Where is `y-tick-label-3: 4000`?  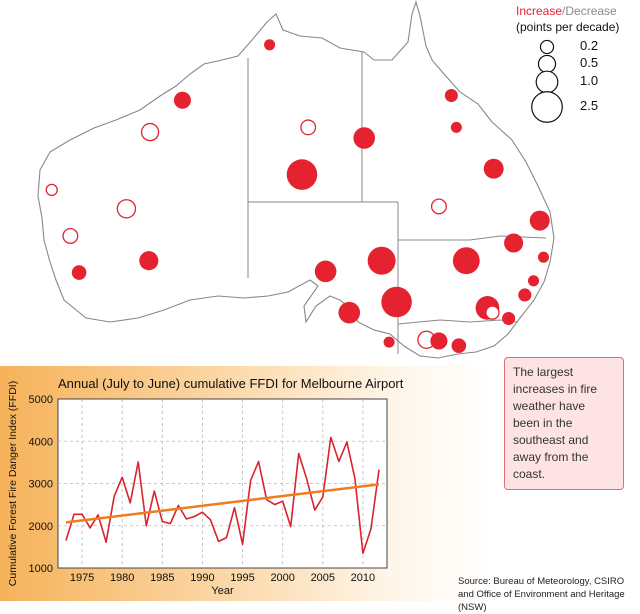 y-tick-label-3: 4000 is located at coordinates (41, 442).